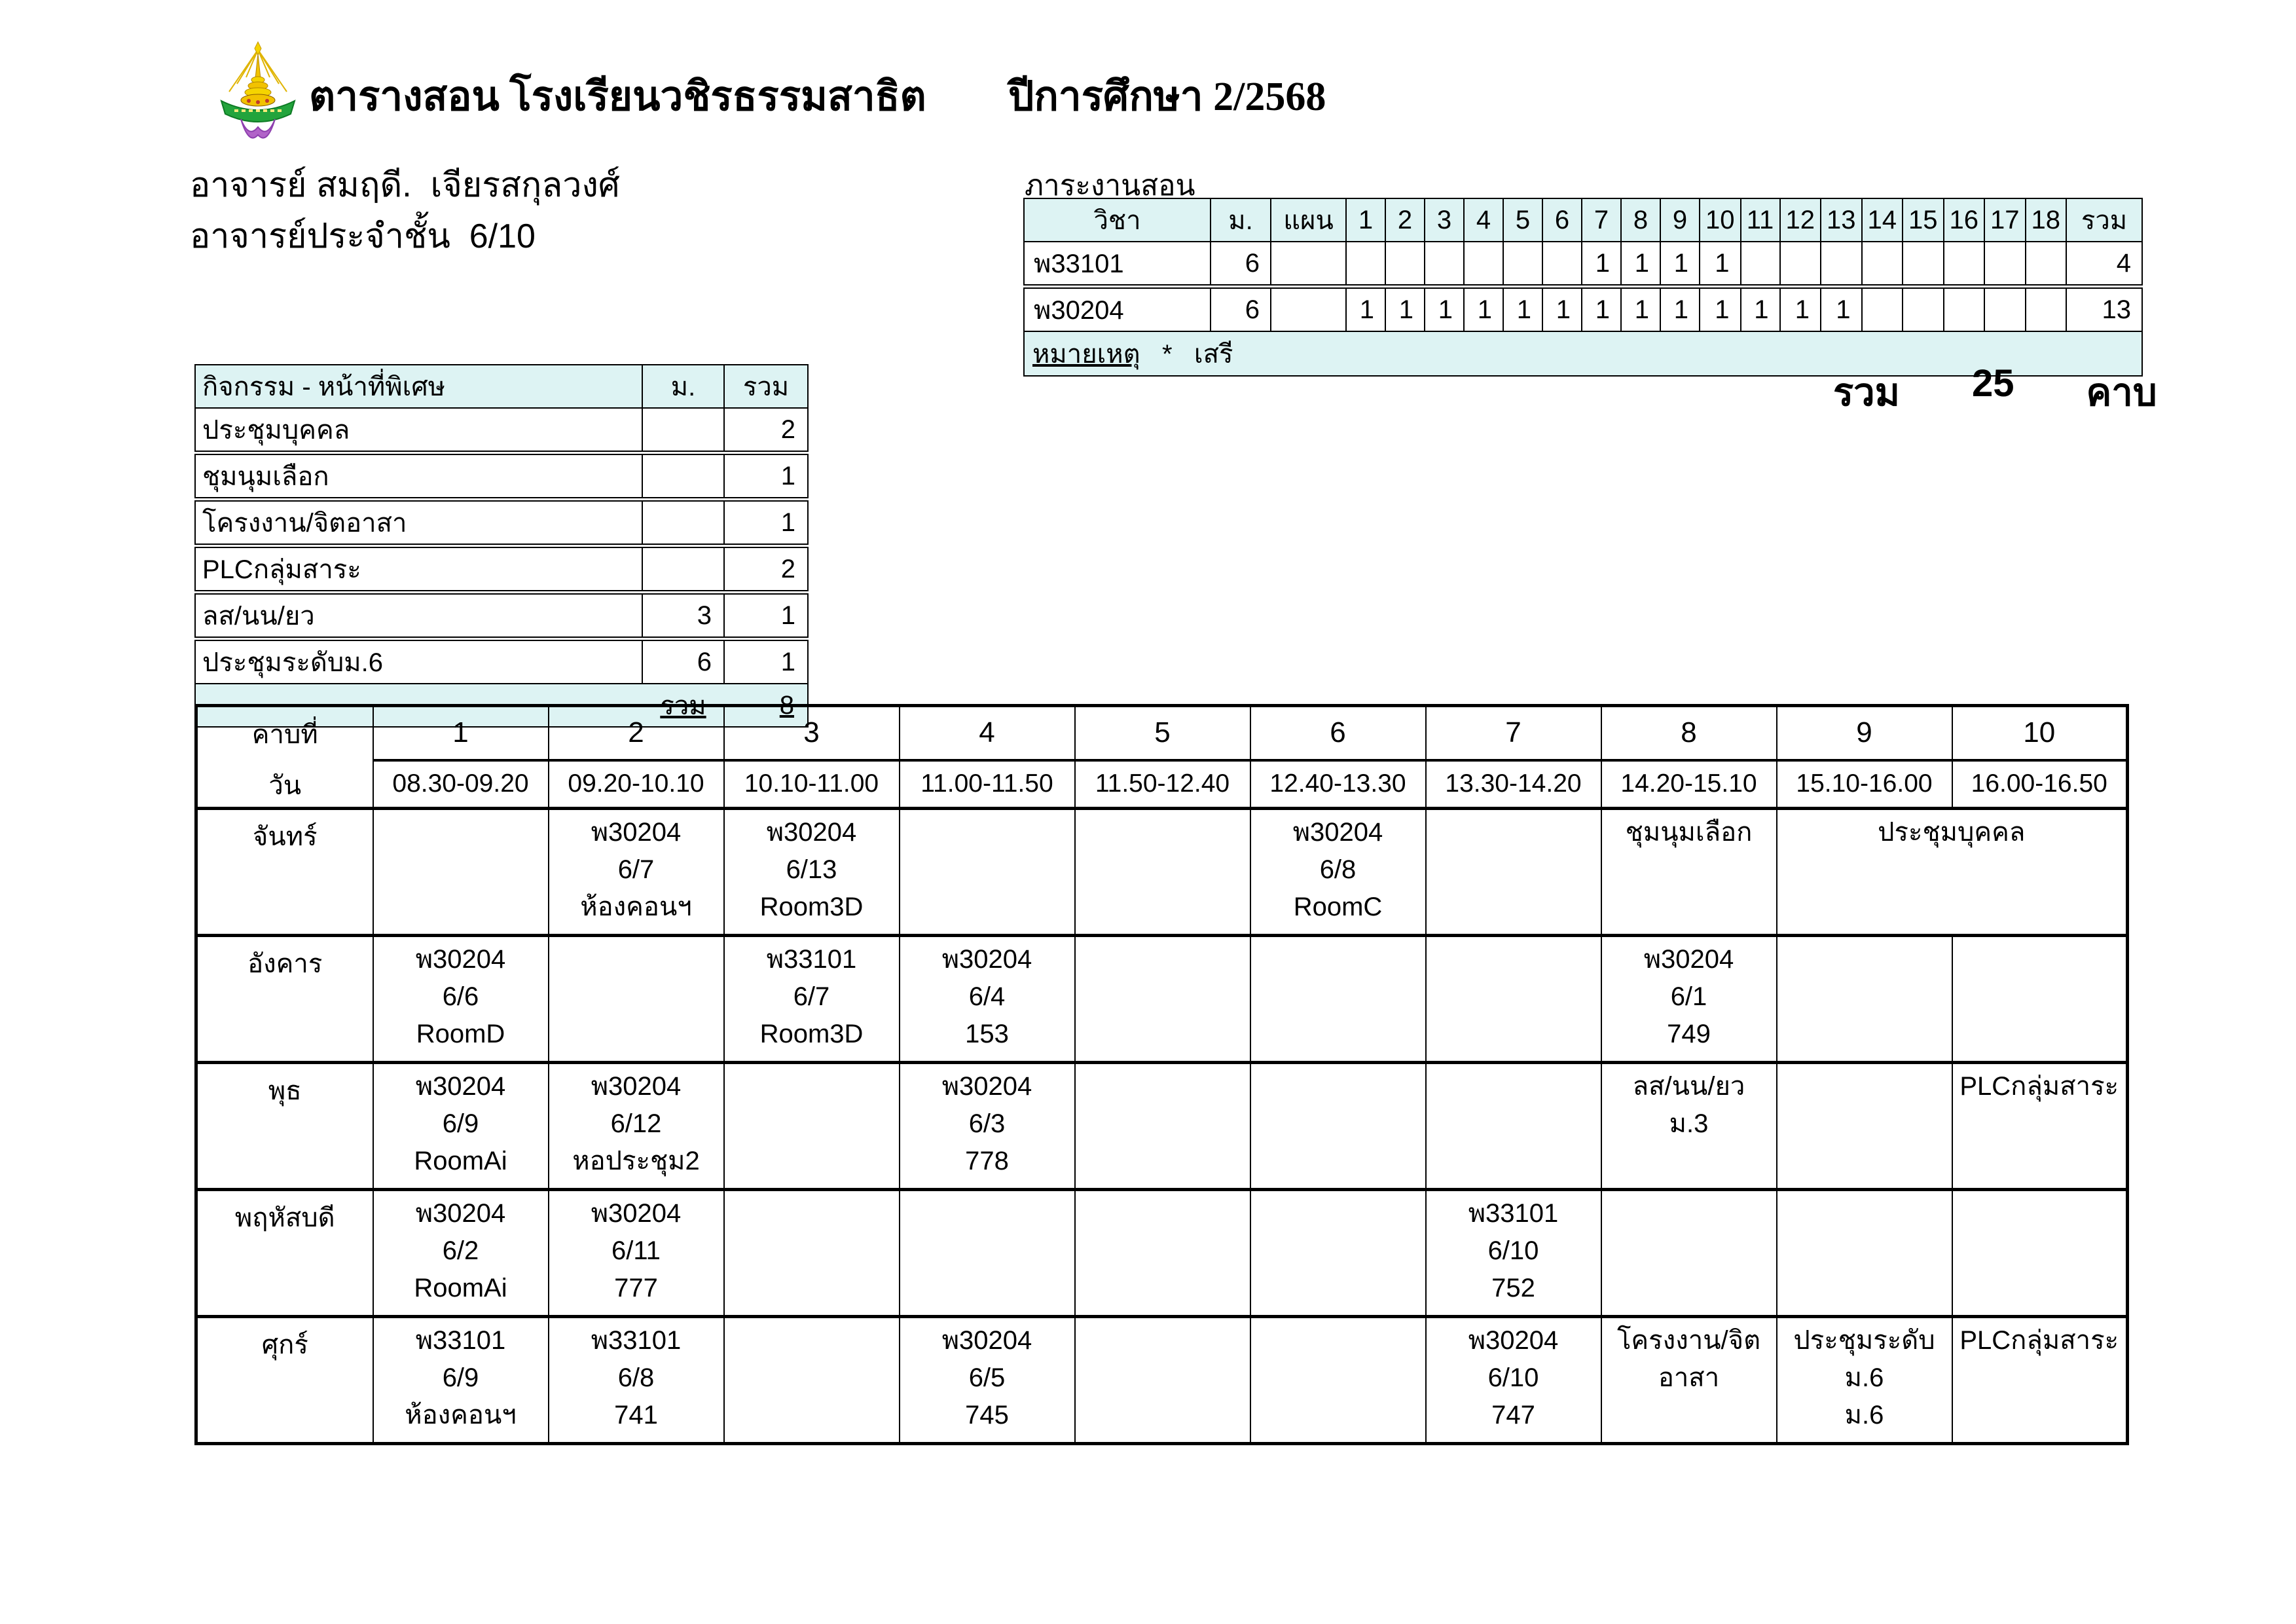 This screenshot has height=1624, width=2296. What do you see at coordinates (1110, 186) in the screenshot?
I see `load-table-label: ภาระงานสอน` at bounding box center [1110, 186].